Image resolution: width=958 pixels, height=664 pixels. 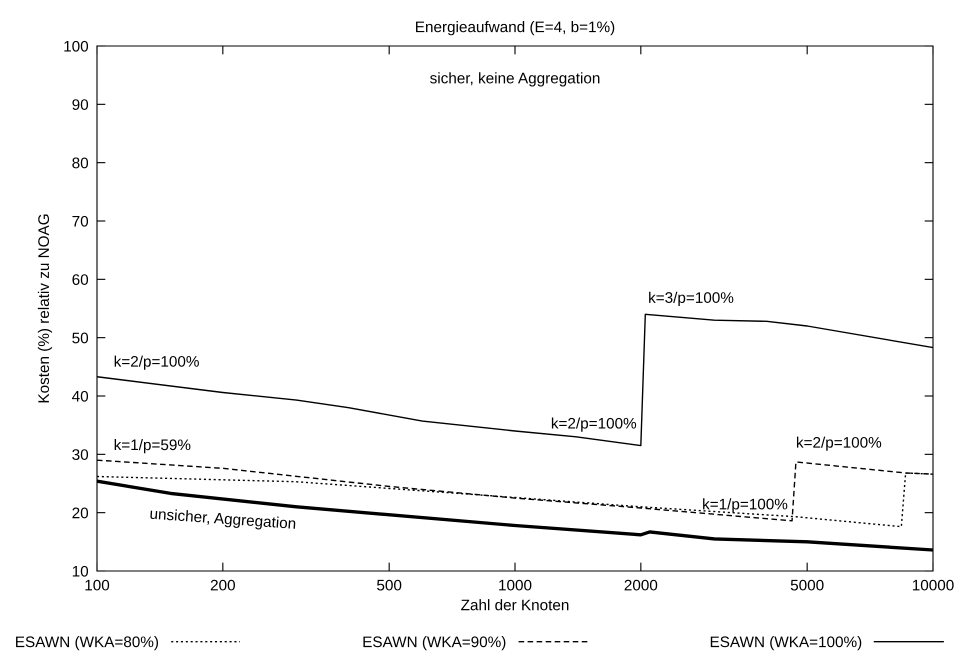 I want to click on chart-title: Energieaufwand (E=4, b=1%), so click(x=515, y=28).